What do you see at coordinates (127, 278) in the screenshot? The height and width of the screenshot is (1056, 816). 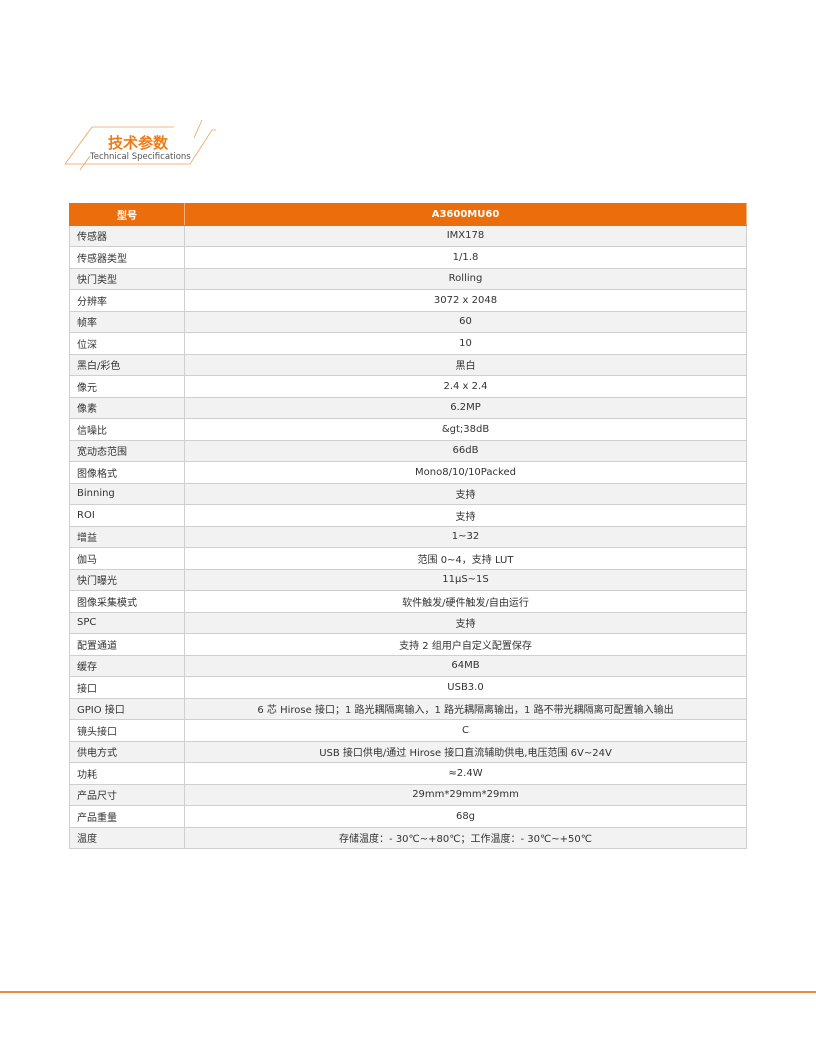 I see `spec-label: 快门类型` at bounding box center [127, 278].